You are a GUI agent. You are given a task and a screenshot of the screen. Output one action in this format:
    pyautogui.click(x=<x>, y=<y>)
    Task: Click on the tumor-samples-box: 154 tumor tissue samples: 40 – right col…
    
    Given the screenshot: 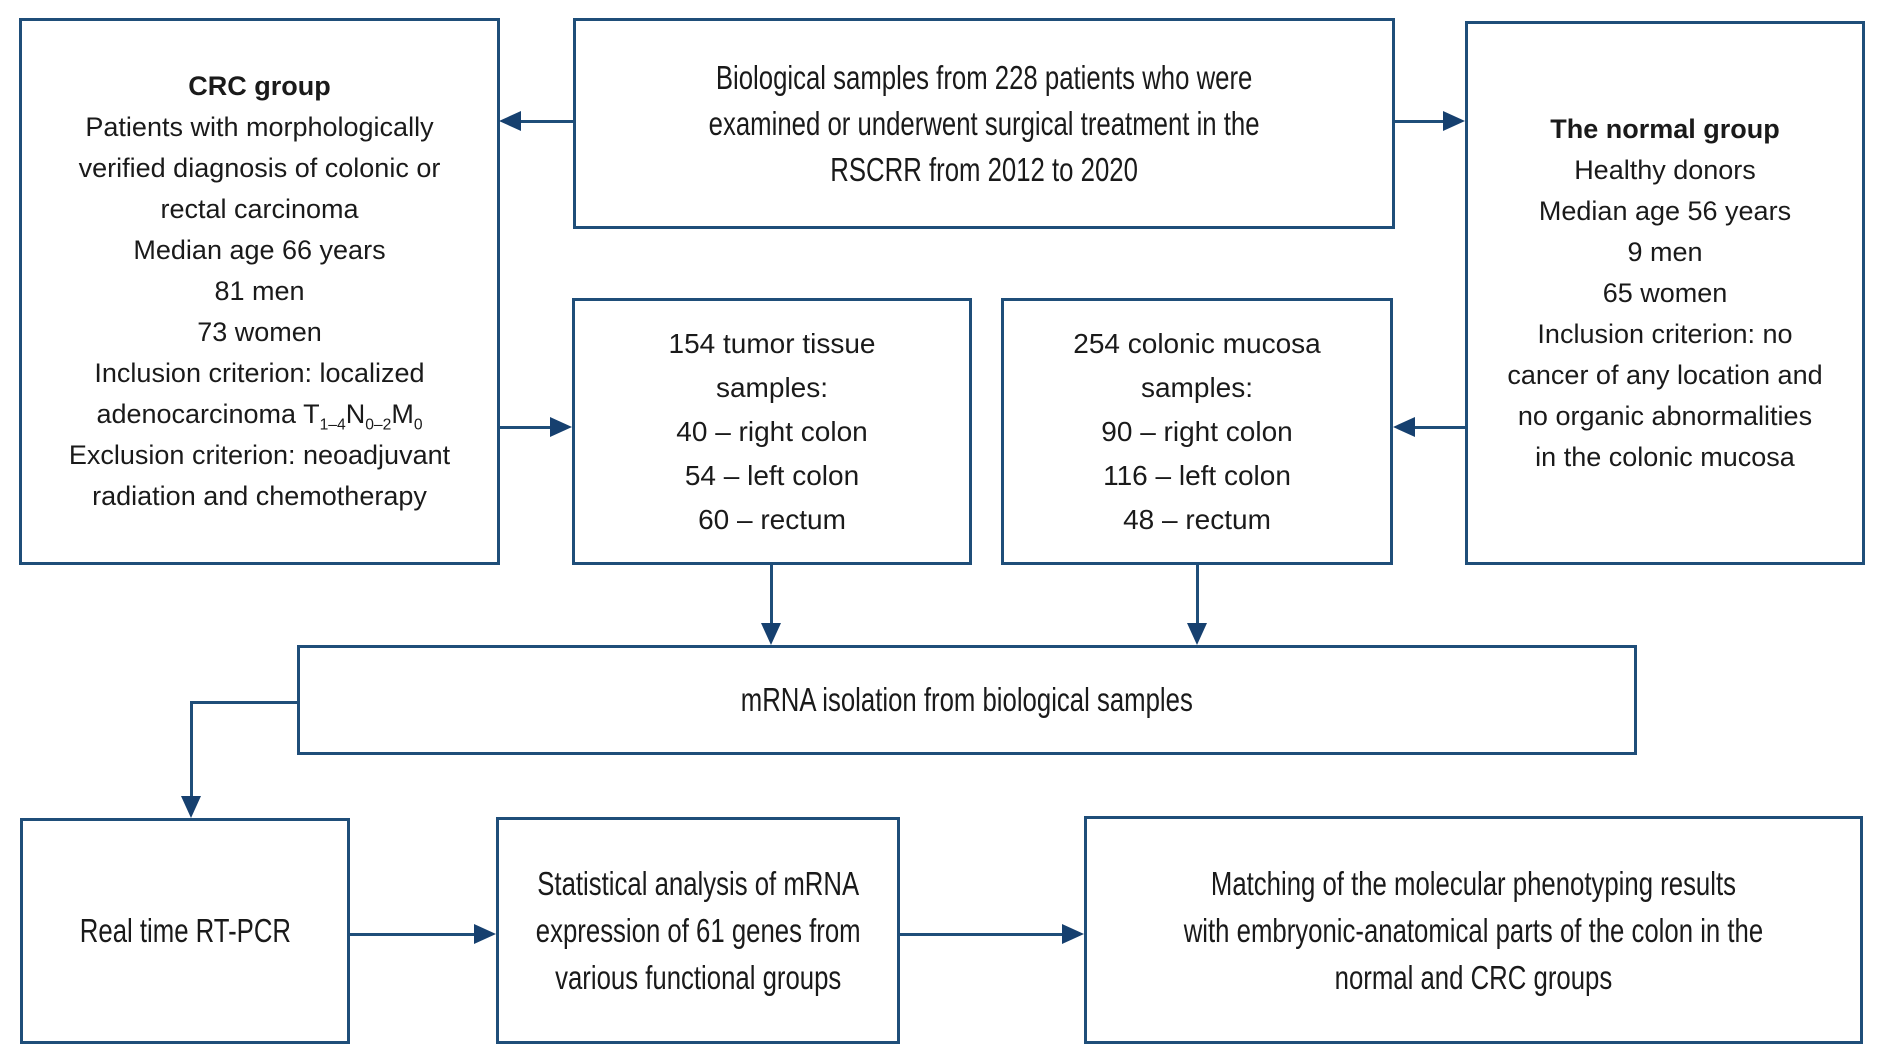 What is the action you would take?
    pyautogui.click(x=772, y=431)
    